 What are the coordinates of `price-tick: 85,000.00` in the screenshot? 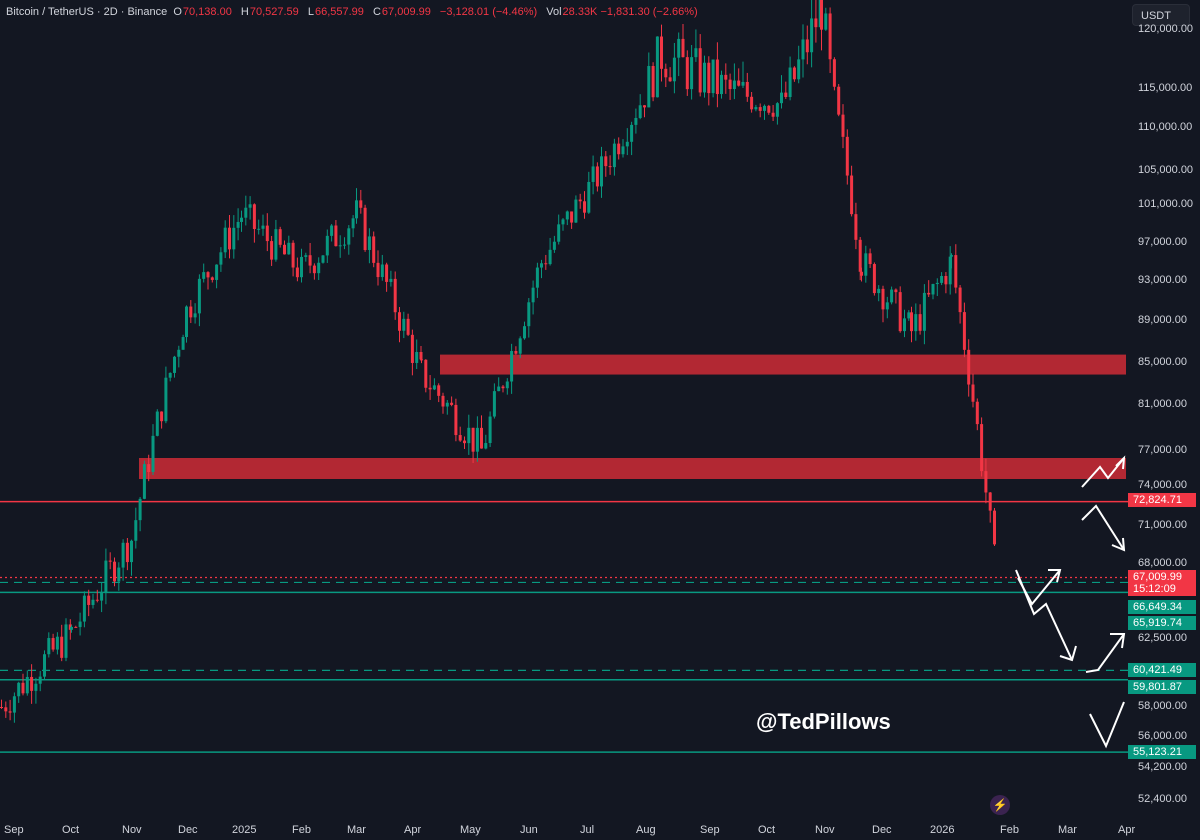 It's located at (1162, 362).